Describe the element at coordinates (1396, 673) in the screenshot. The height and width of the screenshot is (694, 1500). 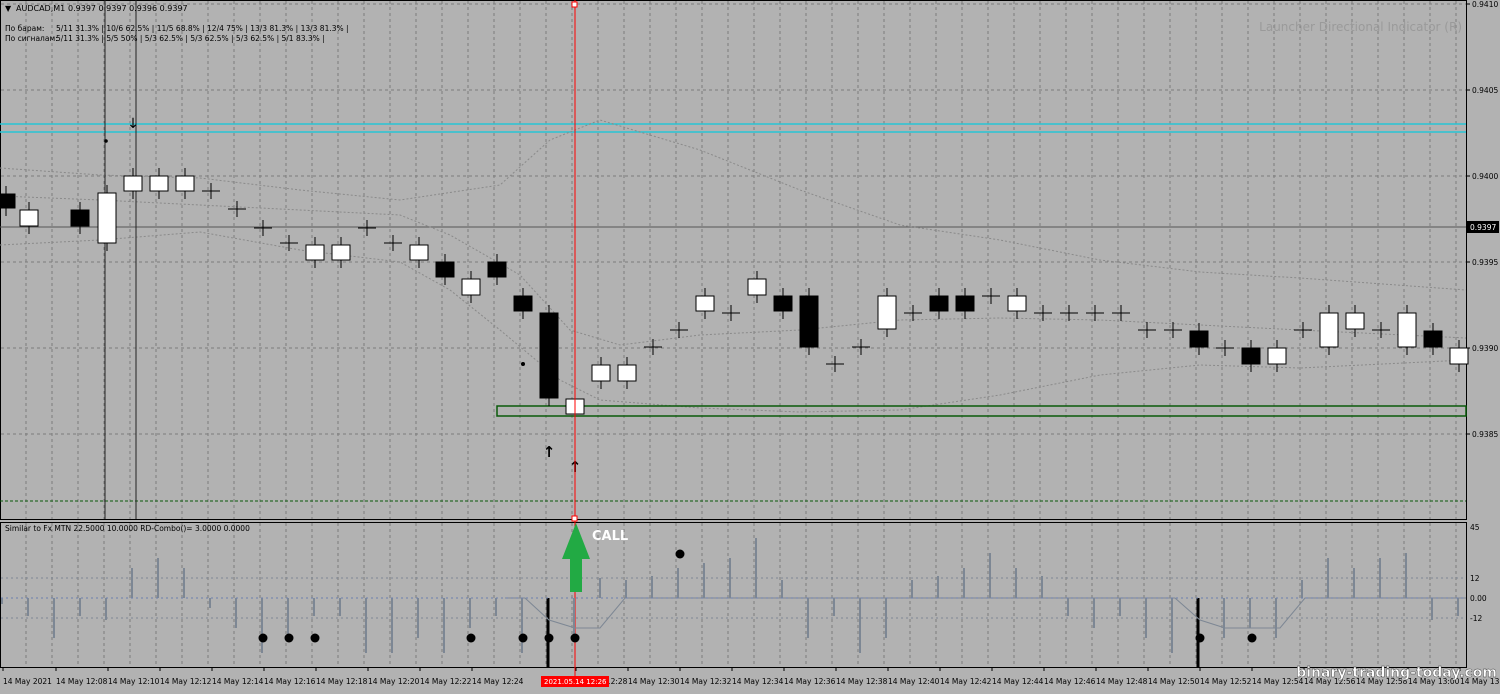
I see `site-watermark: binary-trading-today.com` at that location.